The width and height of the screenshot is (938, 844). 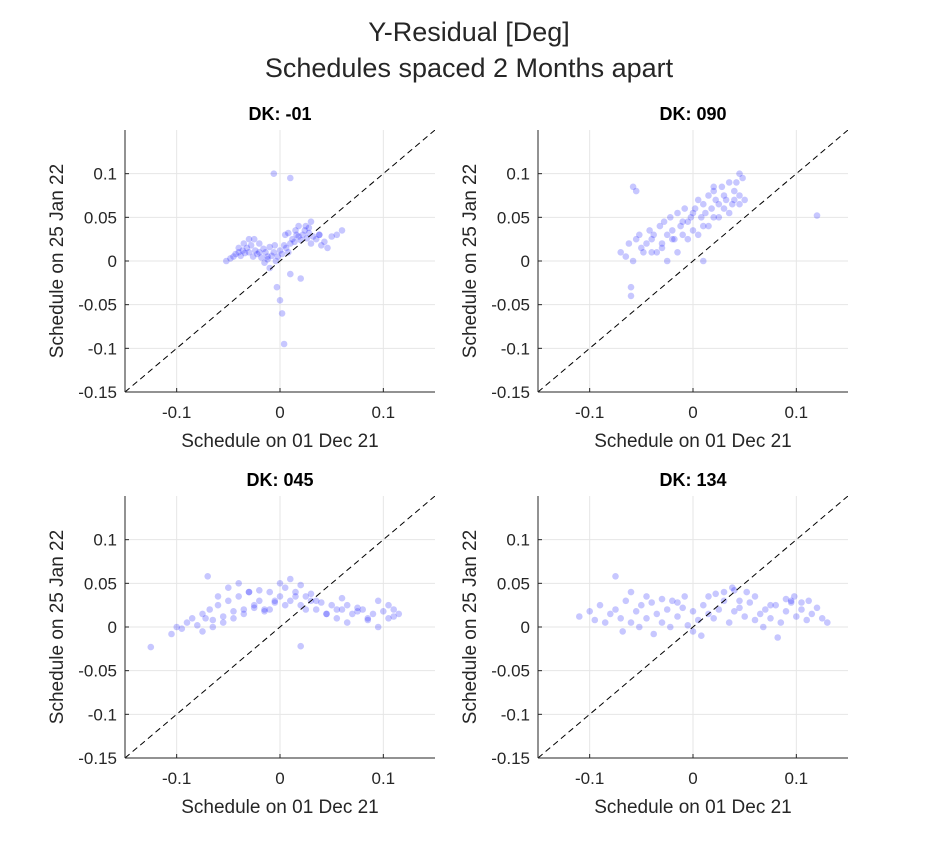 I want to click on y-tick-label: 0, so click(x=112, y=627).